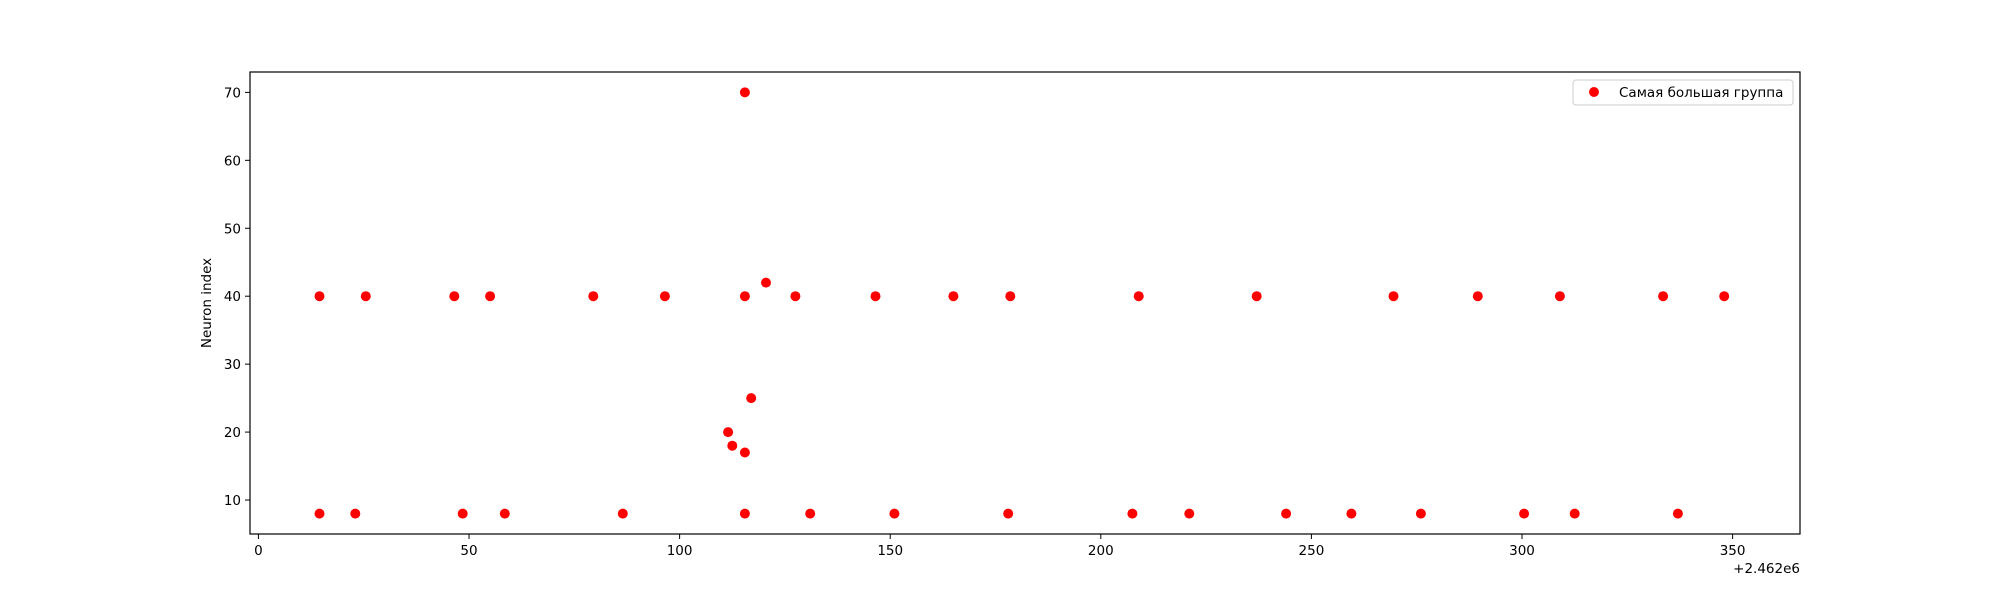 This screenshot has height=604, width=2000. Describe the element at coordinates (232, 297) in the screenshot. I see `y-tick-label: 40` at that location.